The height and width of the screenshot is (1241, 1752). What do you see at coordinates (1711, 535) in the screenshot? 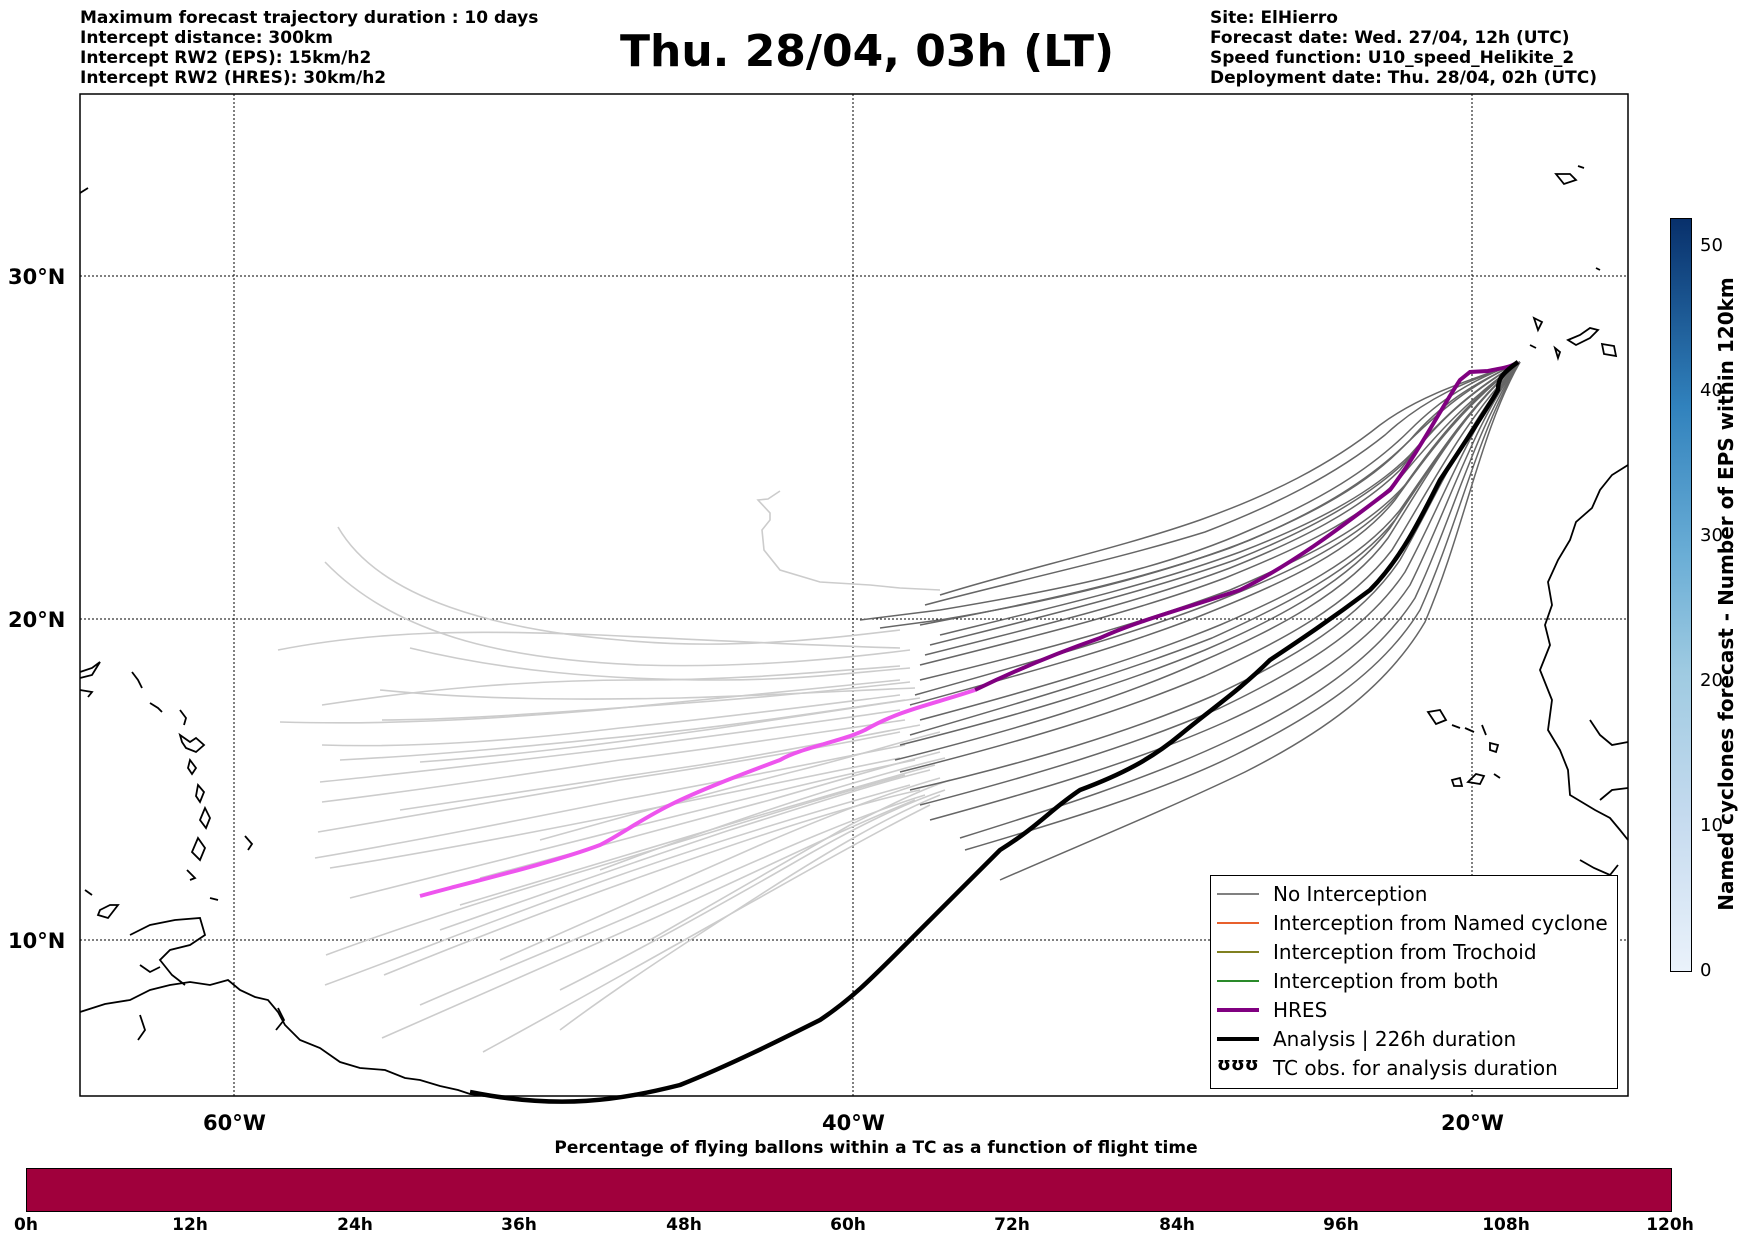
I see `colorbar-tick: 30` at bounding box center [1711, 535].